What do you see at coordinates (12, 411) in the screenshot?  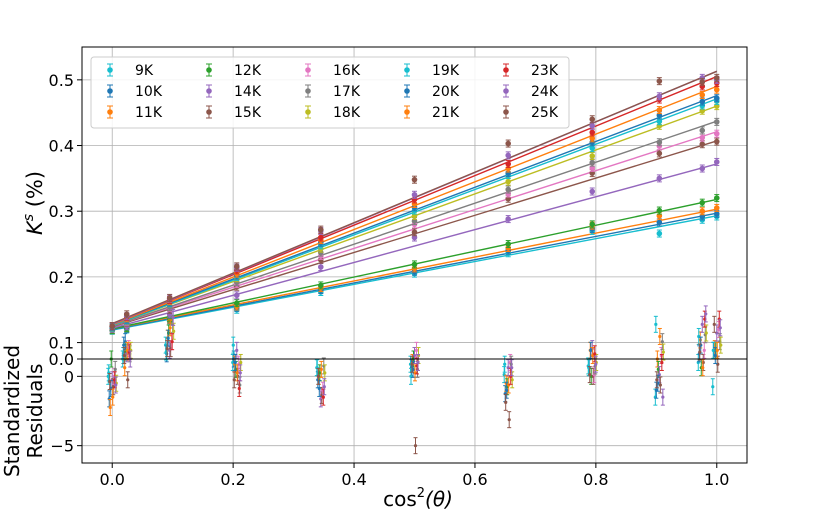 I see `bottom-y-axis-label-line1: Standardized` at bounding box center [12, 411].